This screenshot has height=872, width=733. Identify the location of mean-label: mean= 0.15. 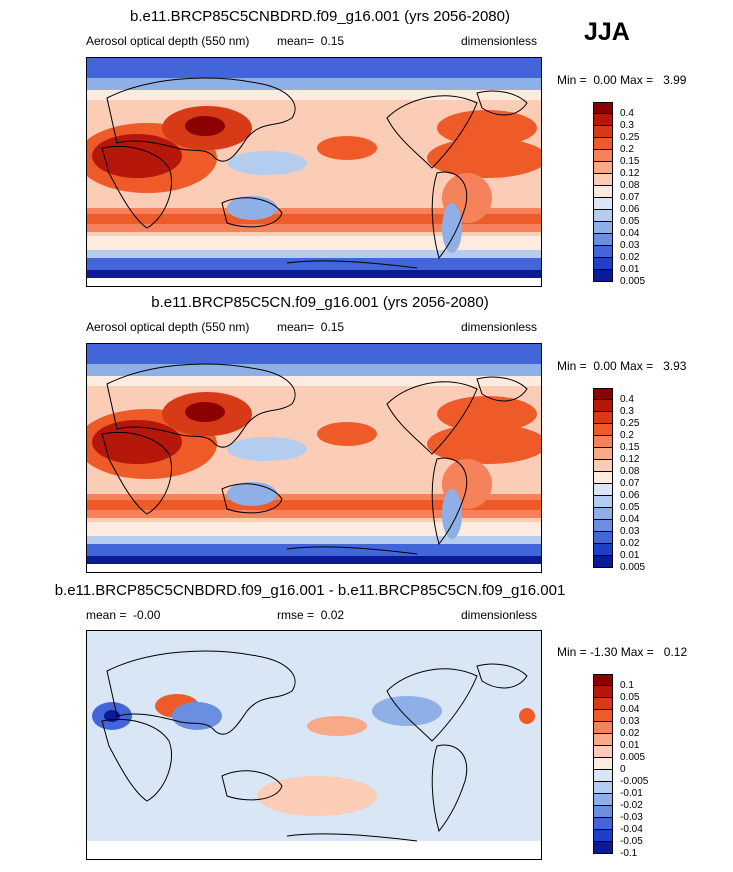
(311, 327).